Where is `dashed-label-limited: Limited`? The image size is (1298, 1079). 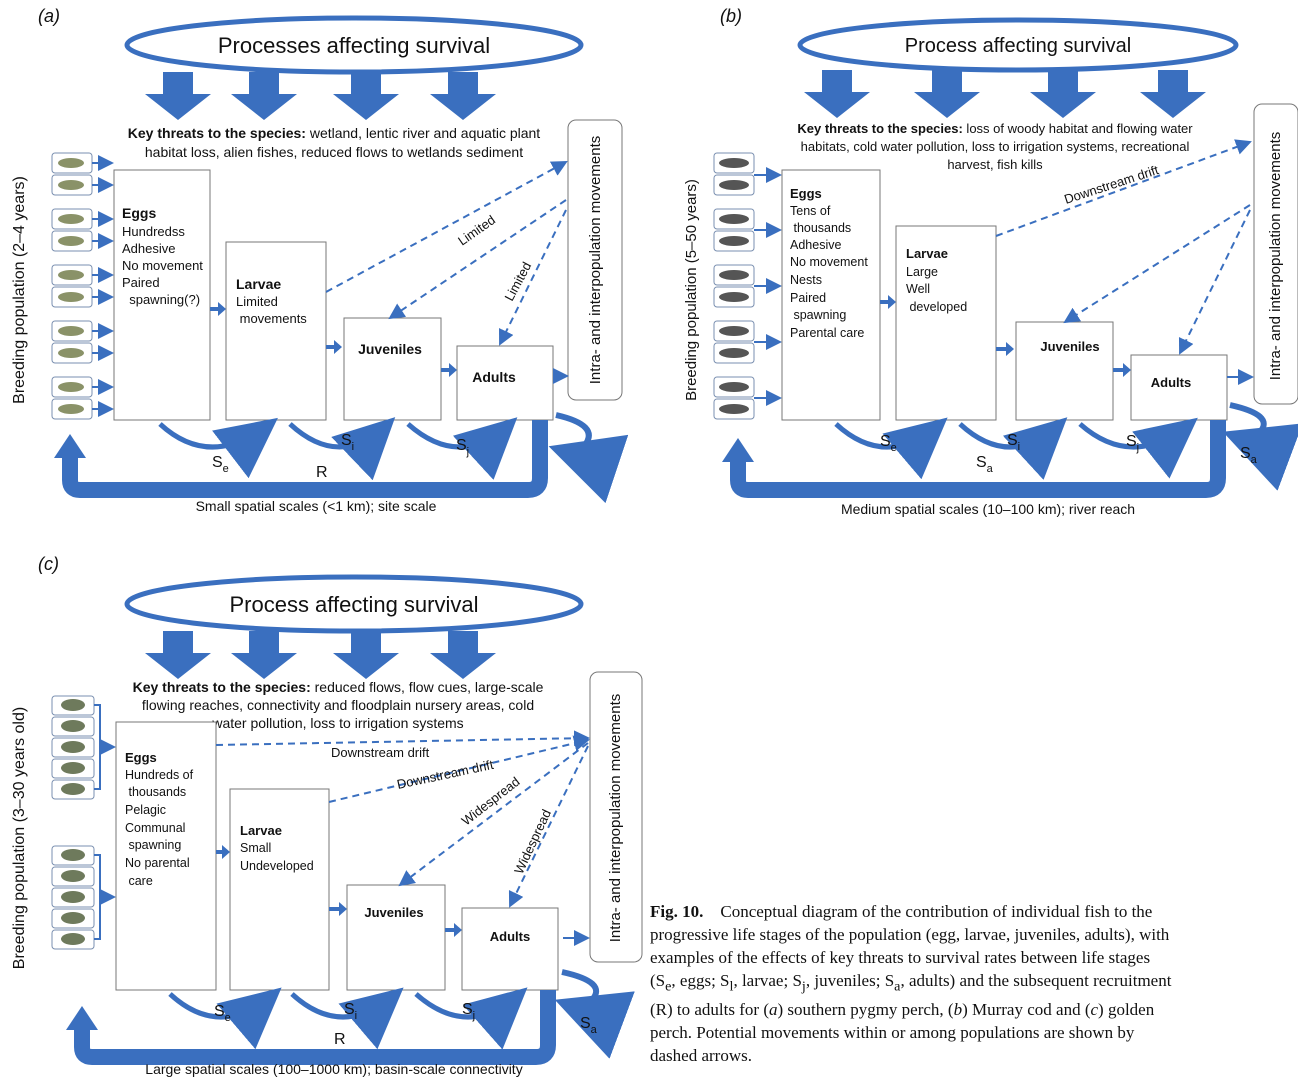 dashed-label-limited: Limited is located at coordinates (476, 230).